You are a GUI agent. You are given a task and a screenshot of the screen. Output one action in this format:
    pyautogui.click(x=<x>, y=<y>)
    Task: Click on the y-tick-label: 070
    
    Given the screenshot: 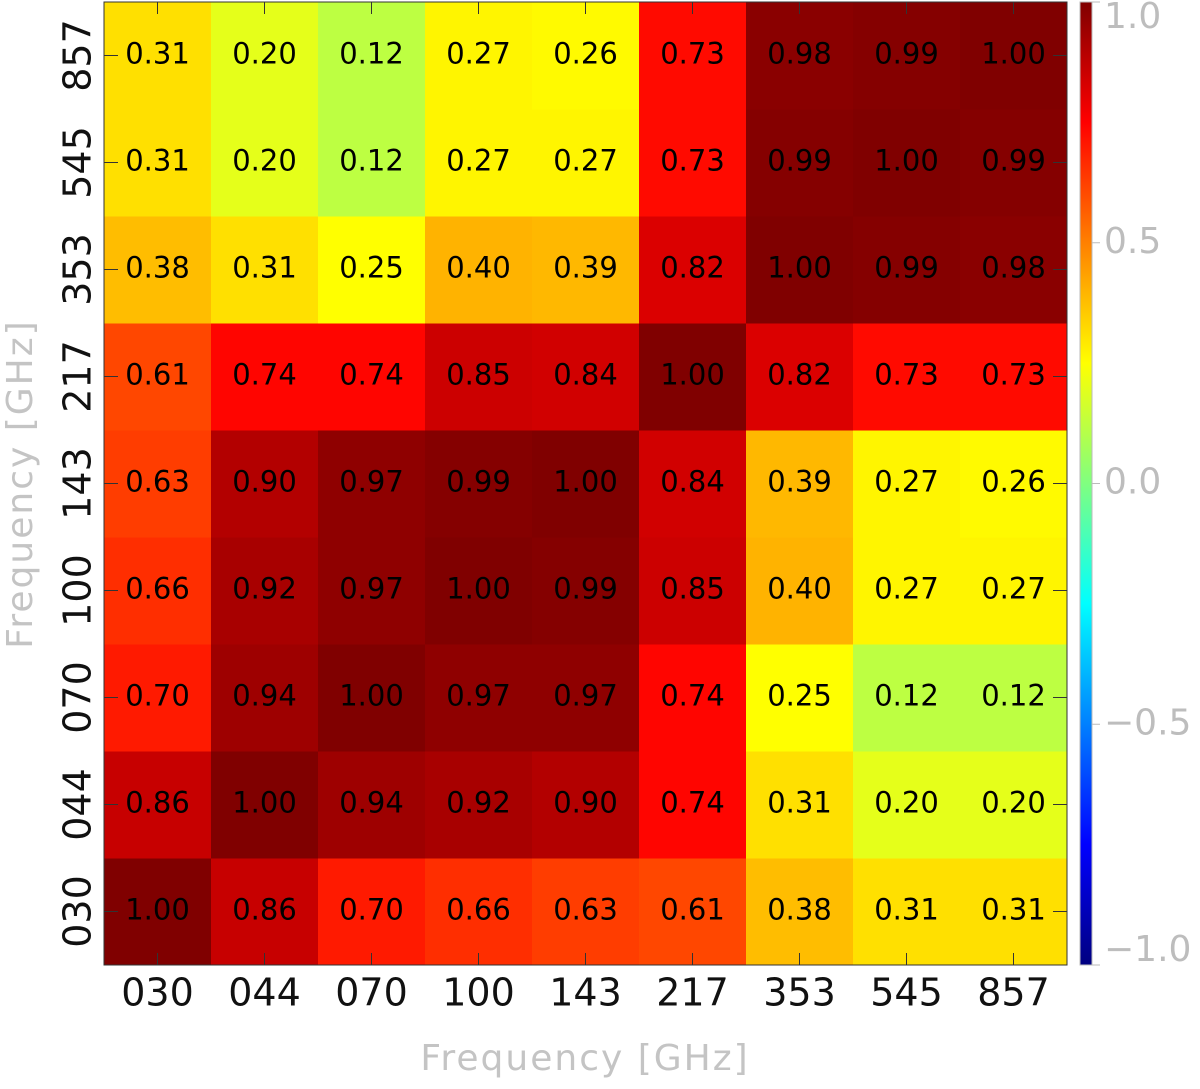 What is the action you would take?
    pyautogui.click(x=78, y=697)
    